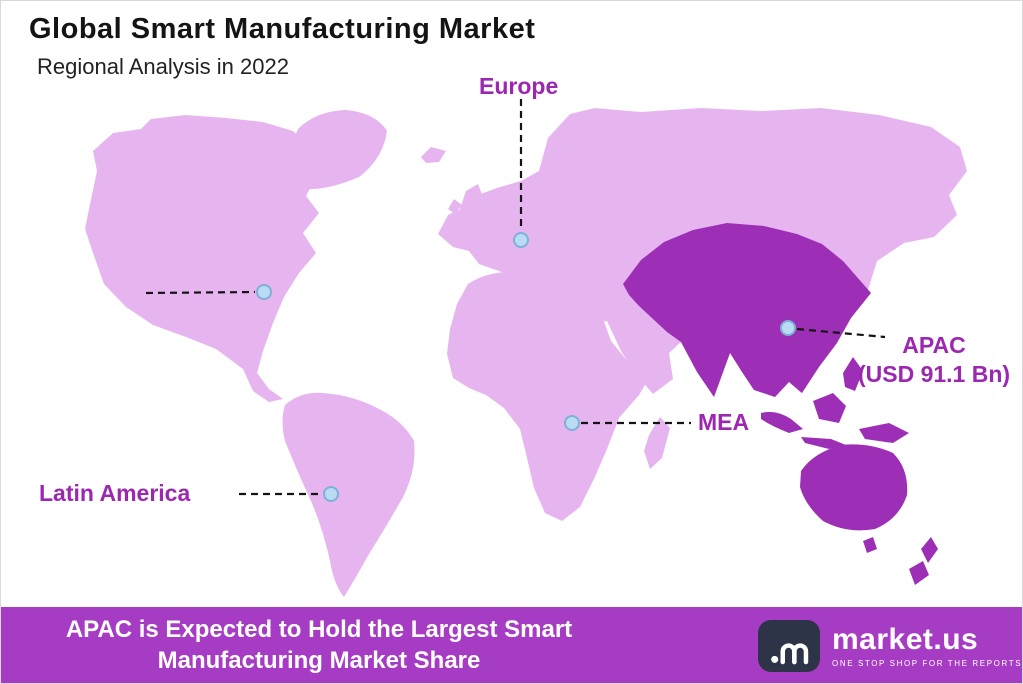  What do you see at coordinates (934, 360) in the screenshot?
I see `label-apac: APAC (USD 91.1 Bn)` at bounding box center [934, 360].